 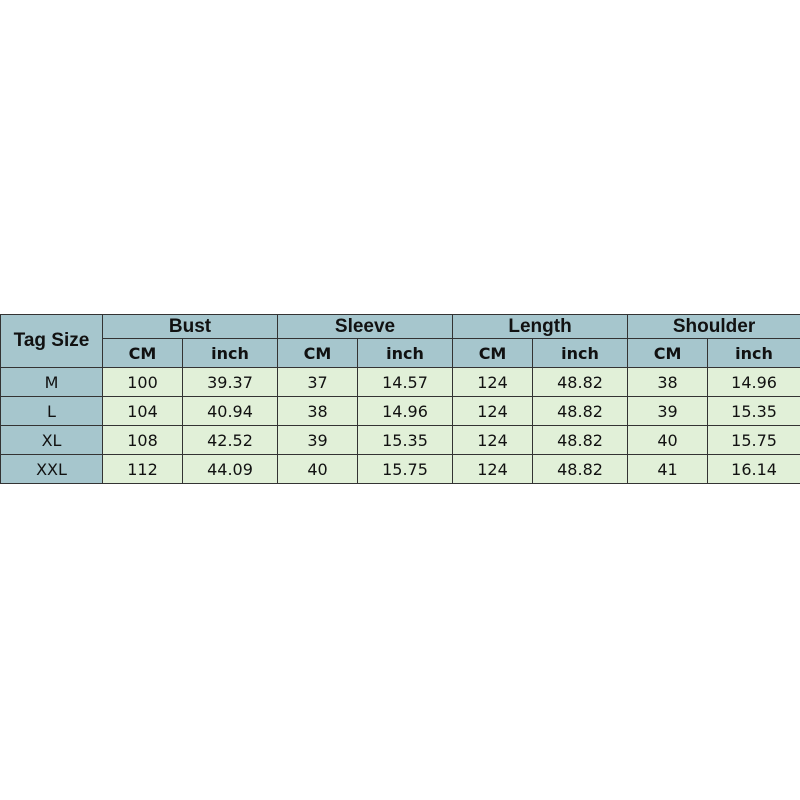 I want to click on tag-size-header: Tag Size, so click(x=51, y=341).